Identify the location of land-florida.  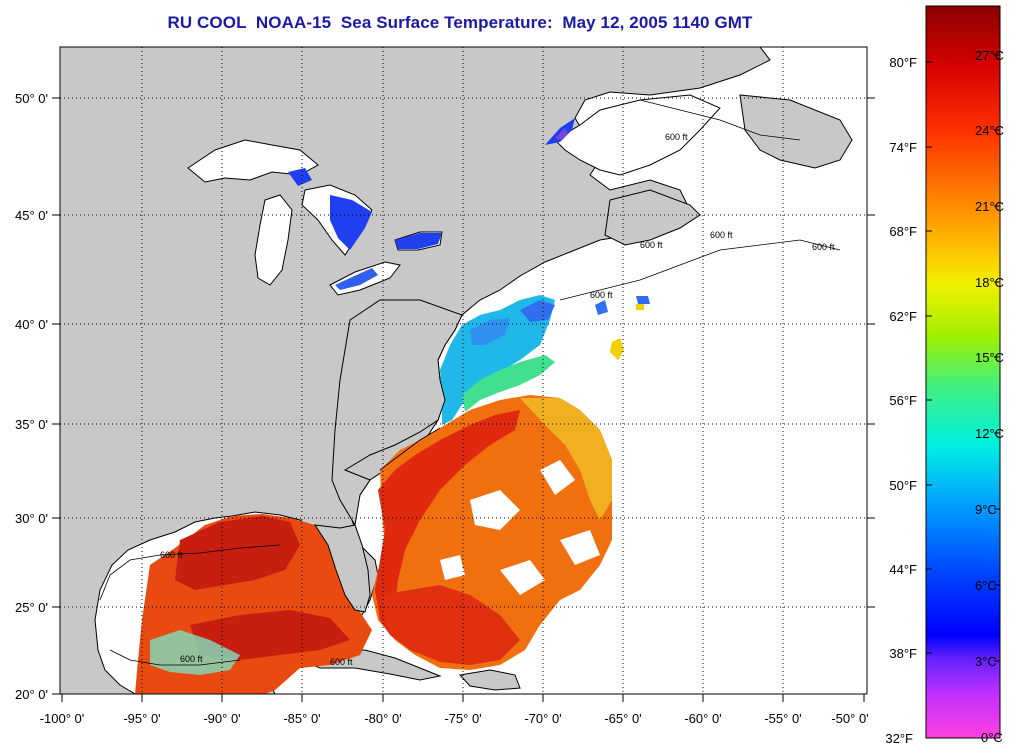
(342, 568).